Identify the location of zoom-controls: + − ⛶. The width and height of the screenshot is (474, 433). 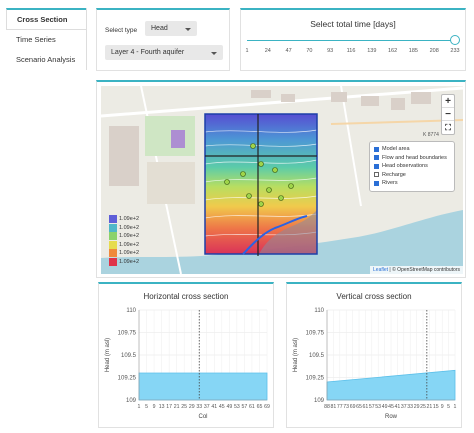
(448, 114).